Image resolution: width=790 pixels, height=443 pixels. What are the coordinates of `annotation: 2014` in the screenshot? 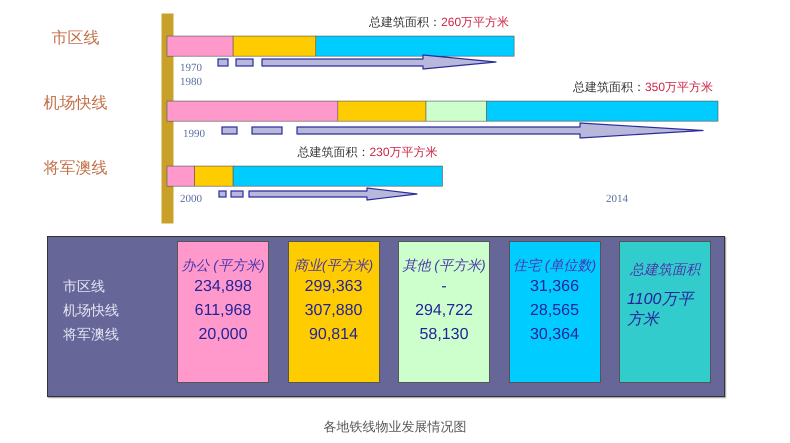 It's located at (617, 199).